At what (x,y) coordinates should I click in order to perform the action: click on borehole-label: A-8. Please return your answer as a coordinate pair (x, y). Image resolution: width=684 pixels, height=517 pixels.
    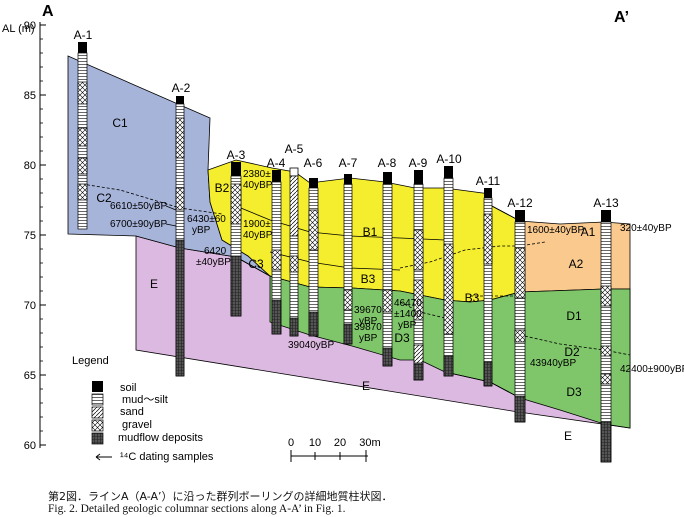
    Looking at the image, I should click on (387, 163).